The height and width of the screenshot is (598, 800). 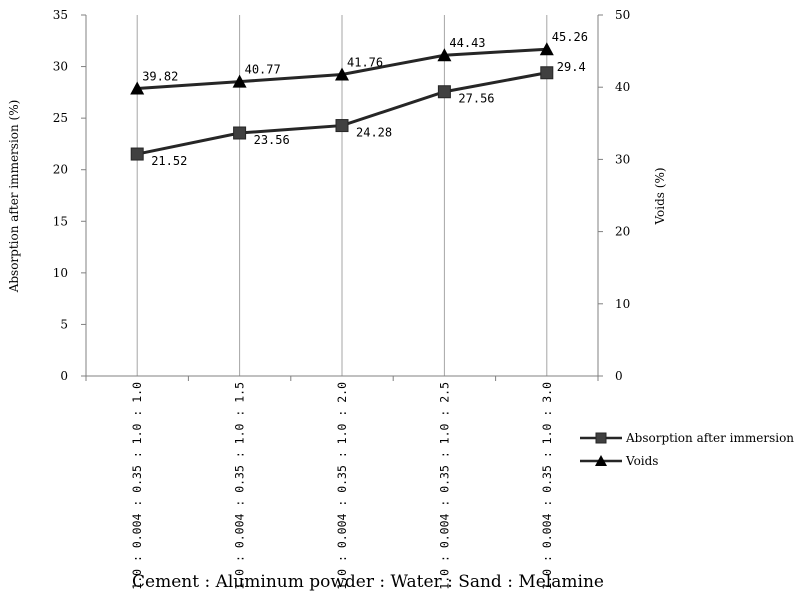 What do you see at coordinates (137, 486) in the screenshot?
I see `category-label: 1.0 : 0.004 : 0.35 : 1.0 : 1.0` at bounding box center [137, 486].